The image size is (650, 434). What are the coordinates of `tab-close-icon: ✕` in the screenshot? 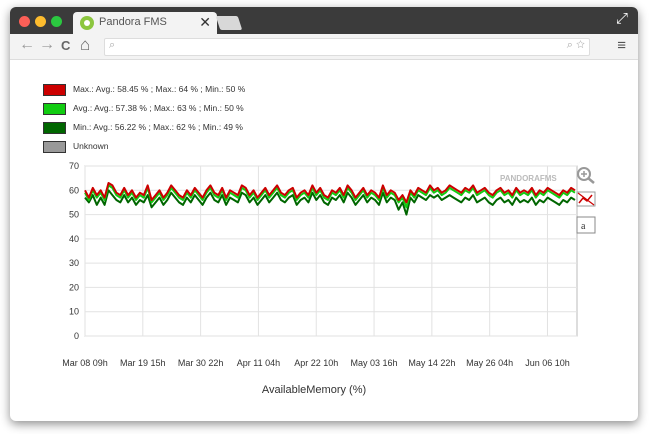 It's located at (205, 22).